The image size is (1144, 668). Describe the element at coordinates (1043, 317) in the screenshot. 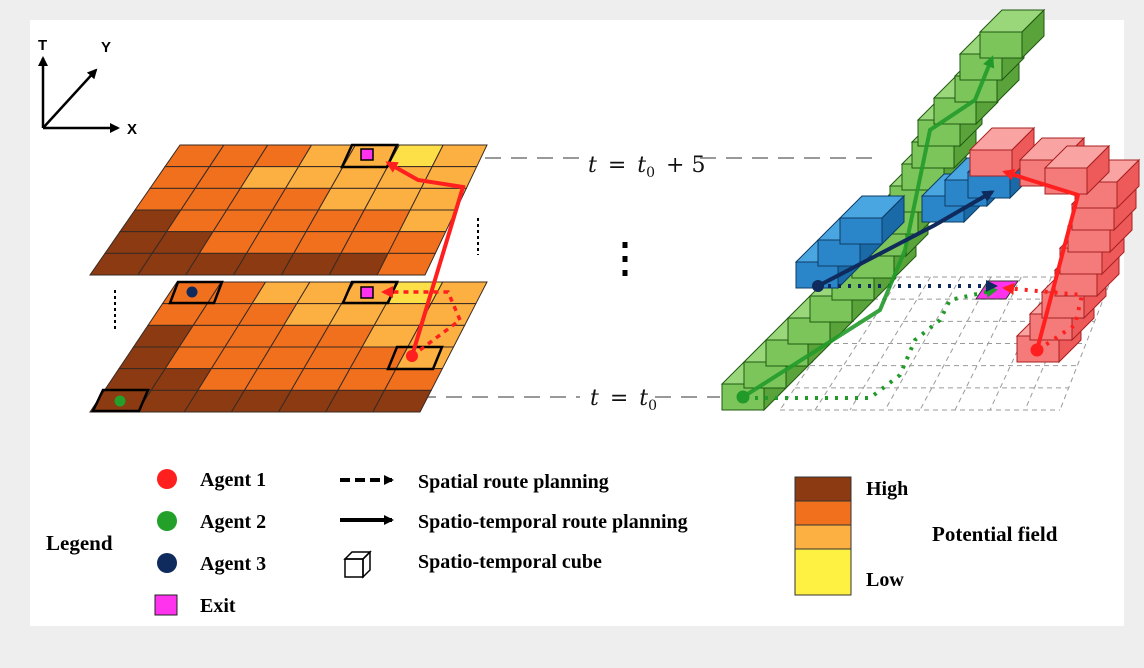

I see `agent1-spatial-route-right` at that location.